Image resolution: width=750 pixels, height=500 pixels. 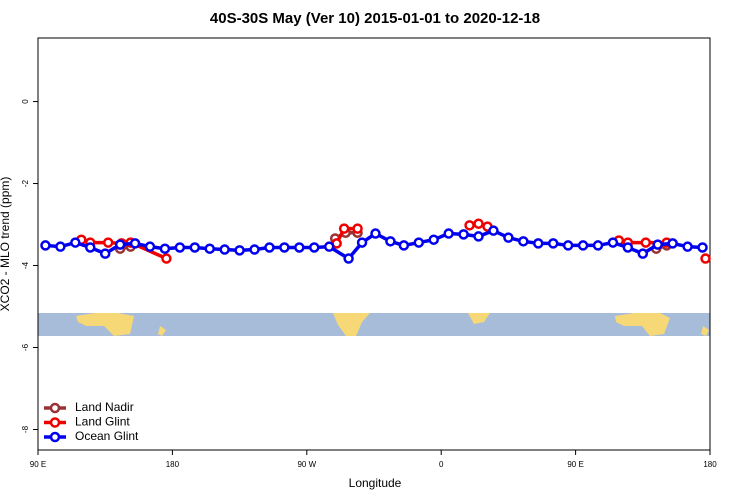 I want to click on legend-label: Ocean Glint, so click(x=107, y=436).